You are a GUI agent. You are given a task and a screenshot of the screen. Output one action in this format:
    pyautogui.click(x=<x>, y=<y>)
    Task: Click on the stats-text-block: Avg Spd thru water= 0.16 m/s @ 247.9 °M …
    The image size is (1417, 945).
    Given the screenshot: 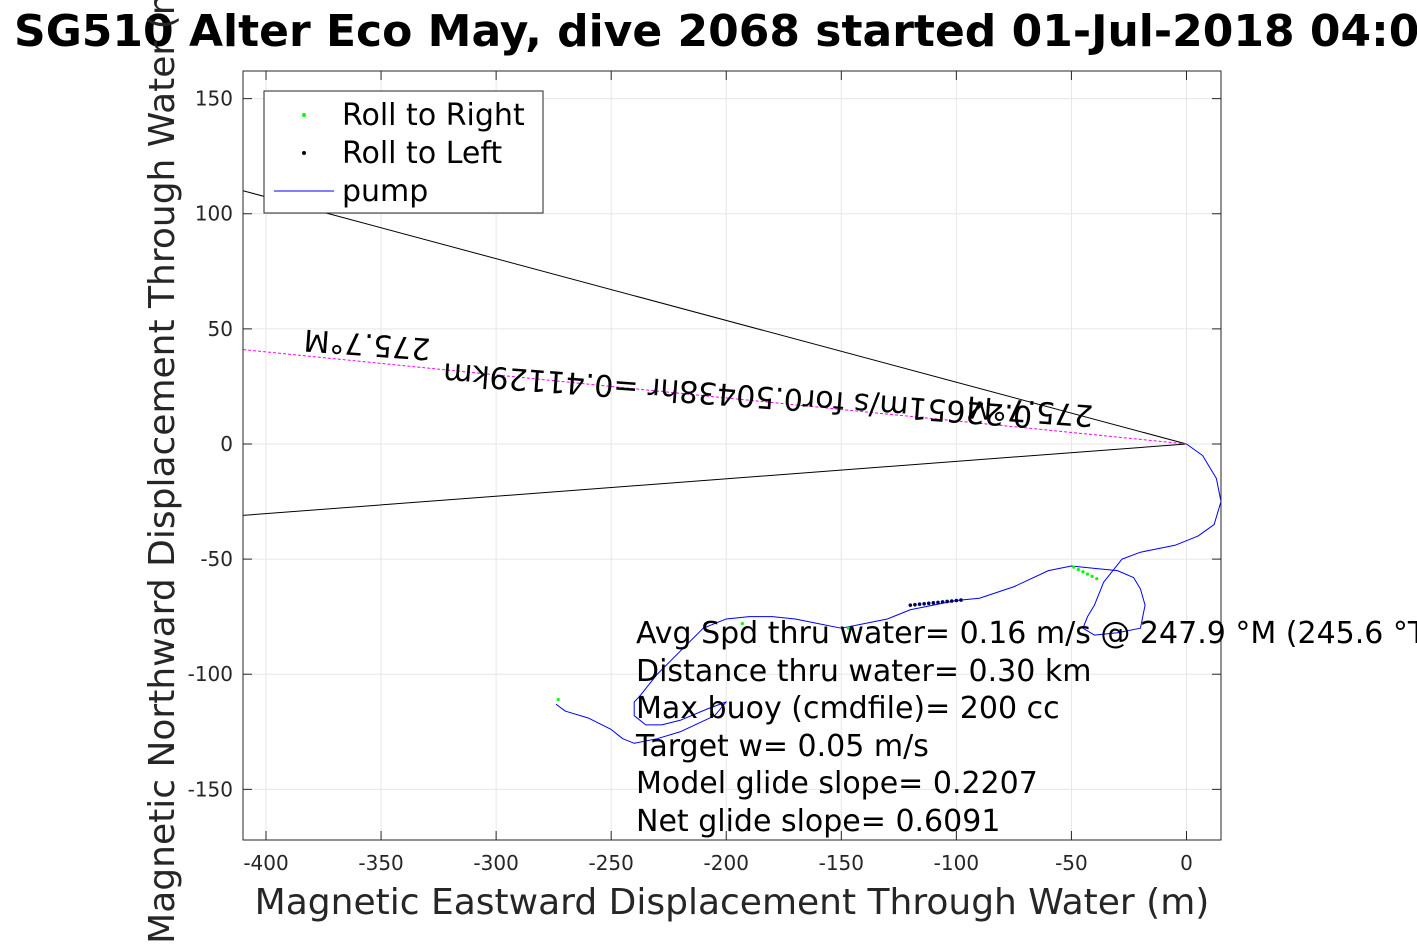 What is the action you would take?
    pyautogui.click(x=1026, y=727)
    